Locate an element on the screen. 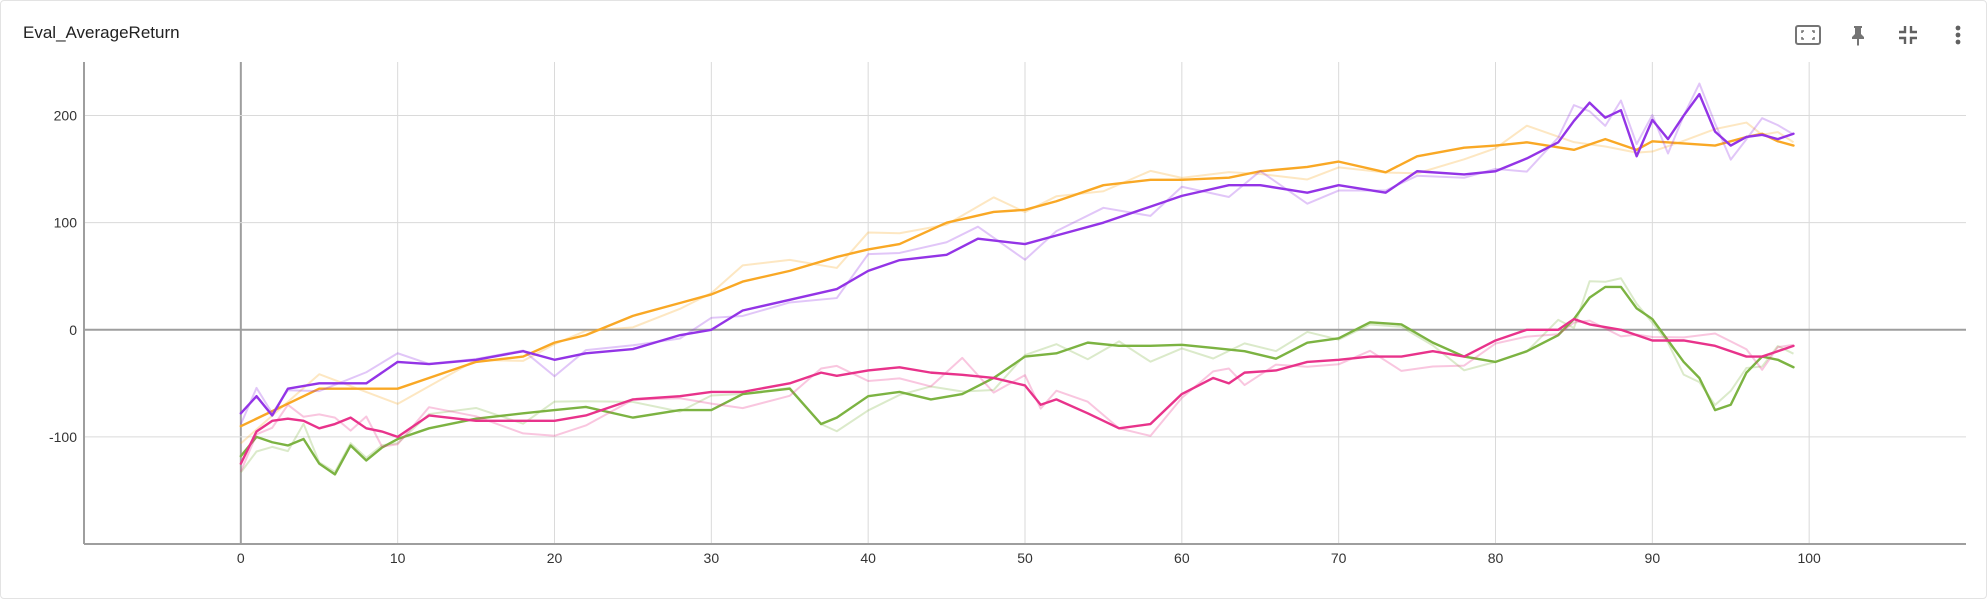  more-vert-icon is located at coordinates (1958, 35).